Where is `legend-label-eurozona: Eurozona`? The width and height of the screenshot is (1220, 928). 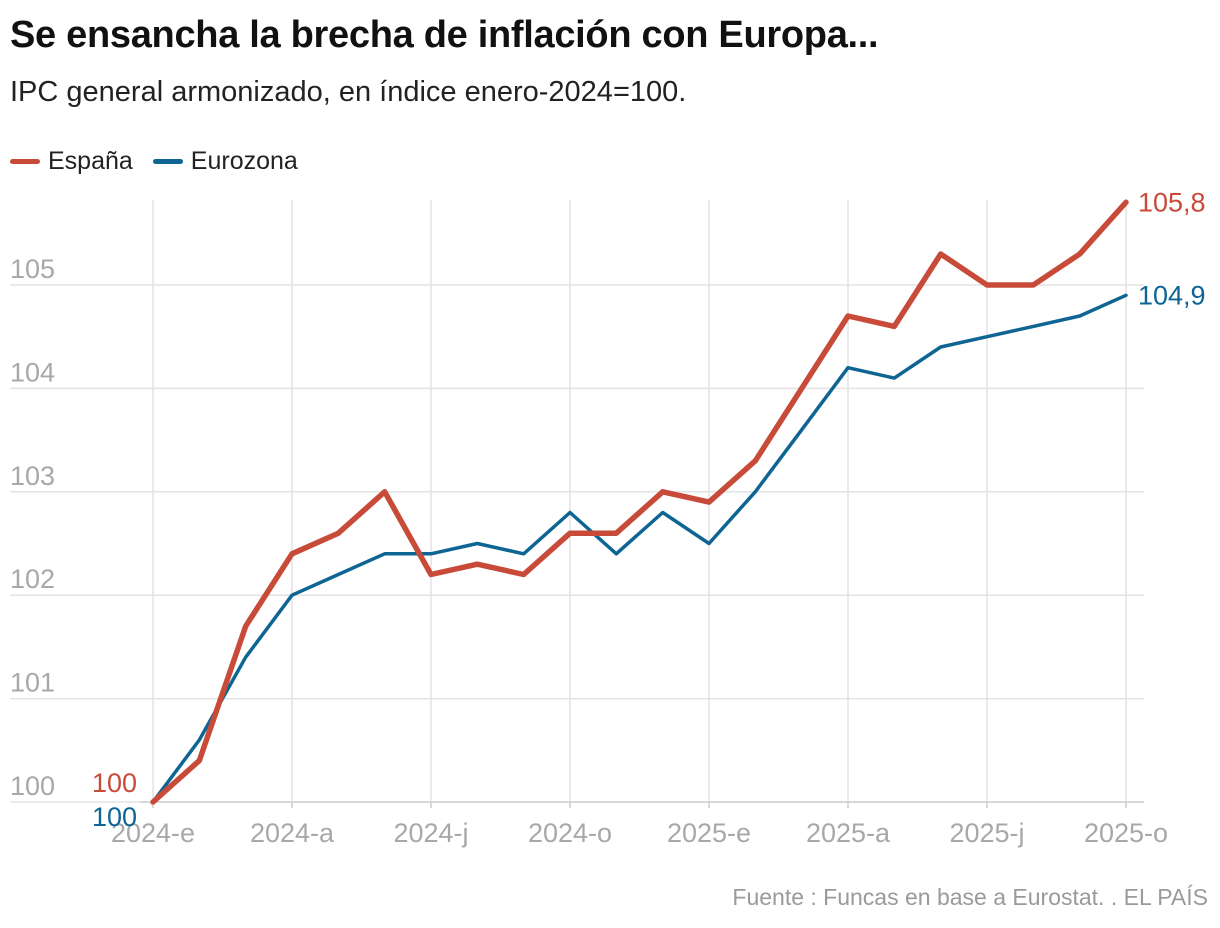
legend-label-eurozona: Eurozona is located at coordinates (244, 160).